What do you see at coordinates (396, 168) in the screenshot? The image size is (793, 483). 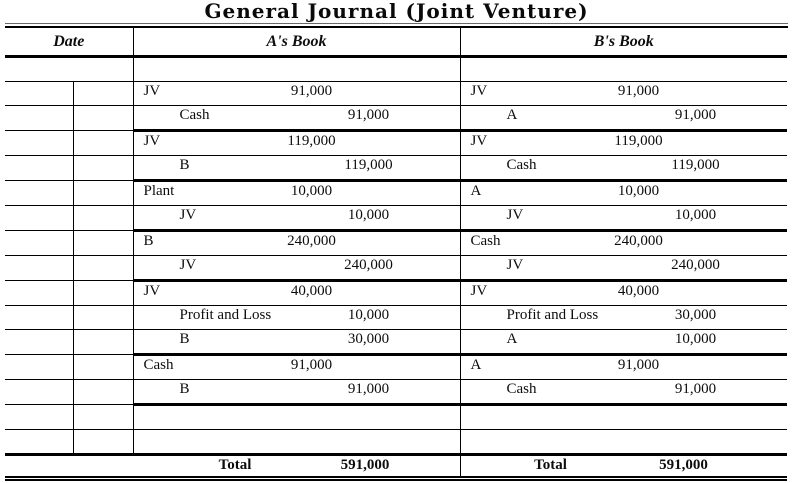 I see `journal-row: B 119,000 Cash 119,000` at bounding box center [396, 168].